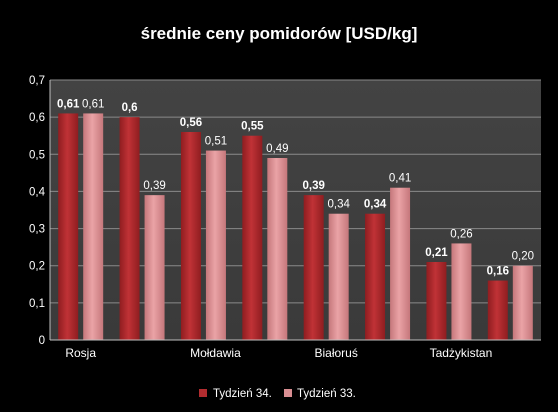 This screenshot has width=558, height=412. Describe the element at coordinates (37, 81) in the screenshot. I see `y-tick-label: 0,7` at that location.